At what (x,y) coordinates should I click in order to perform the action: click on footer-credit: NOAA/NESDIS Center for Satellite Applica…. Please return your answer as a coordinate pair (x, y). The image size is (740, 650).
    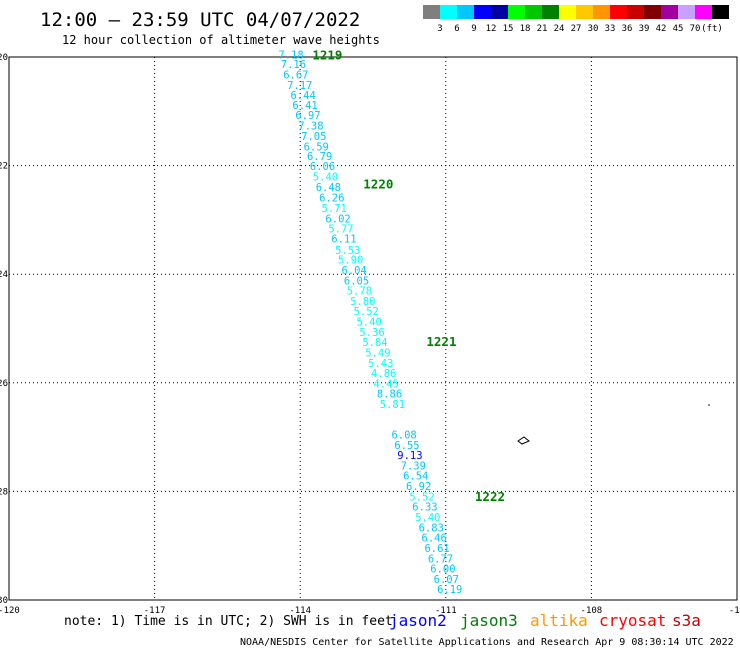
    Looking at the image, I should click on (487, 642).